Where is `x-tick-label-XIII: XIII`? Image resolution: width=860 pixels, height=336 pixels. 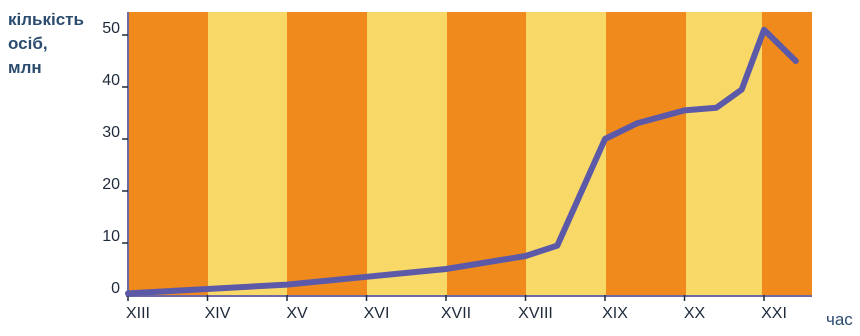 x-tick-label-XIII: XIII is located at coordinates (138, 313).